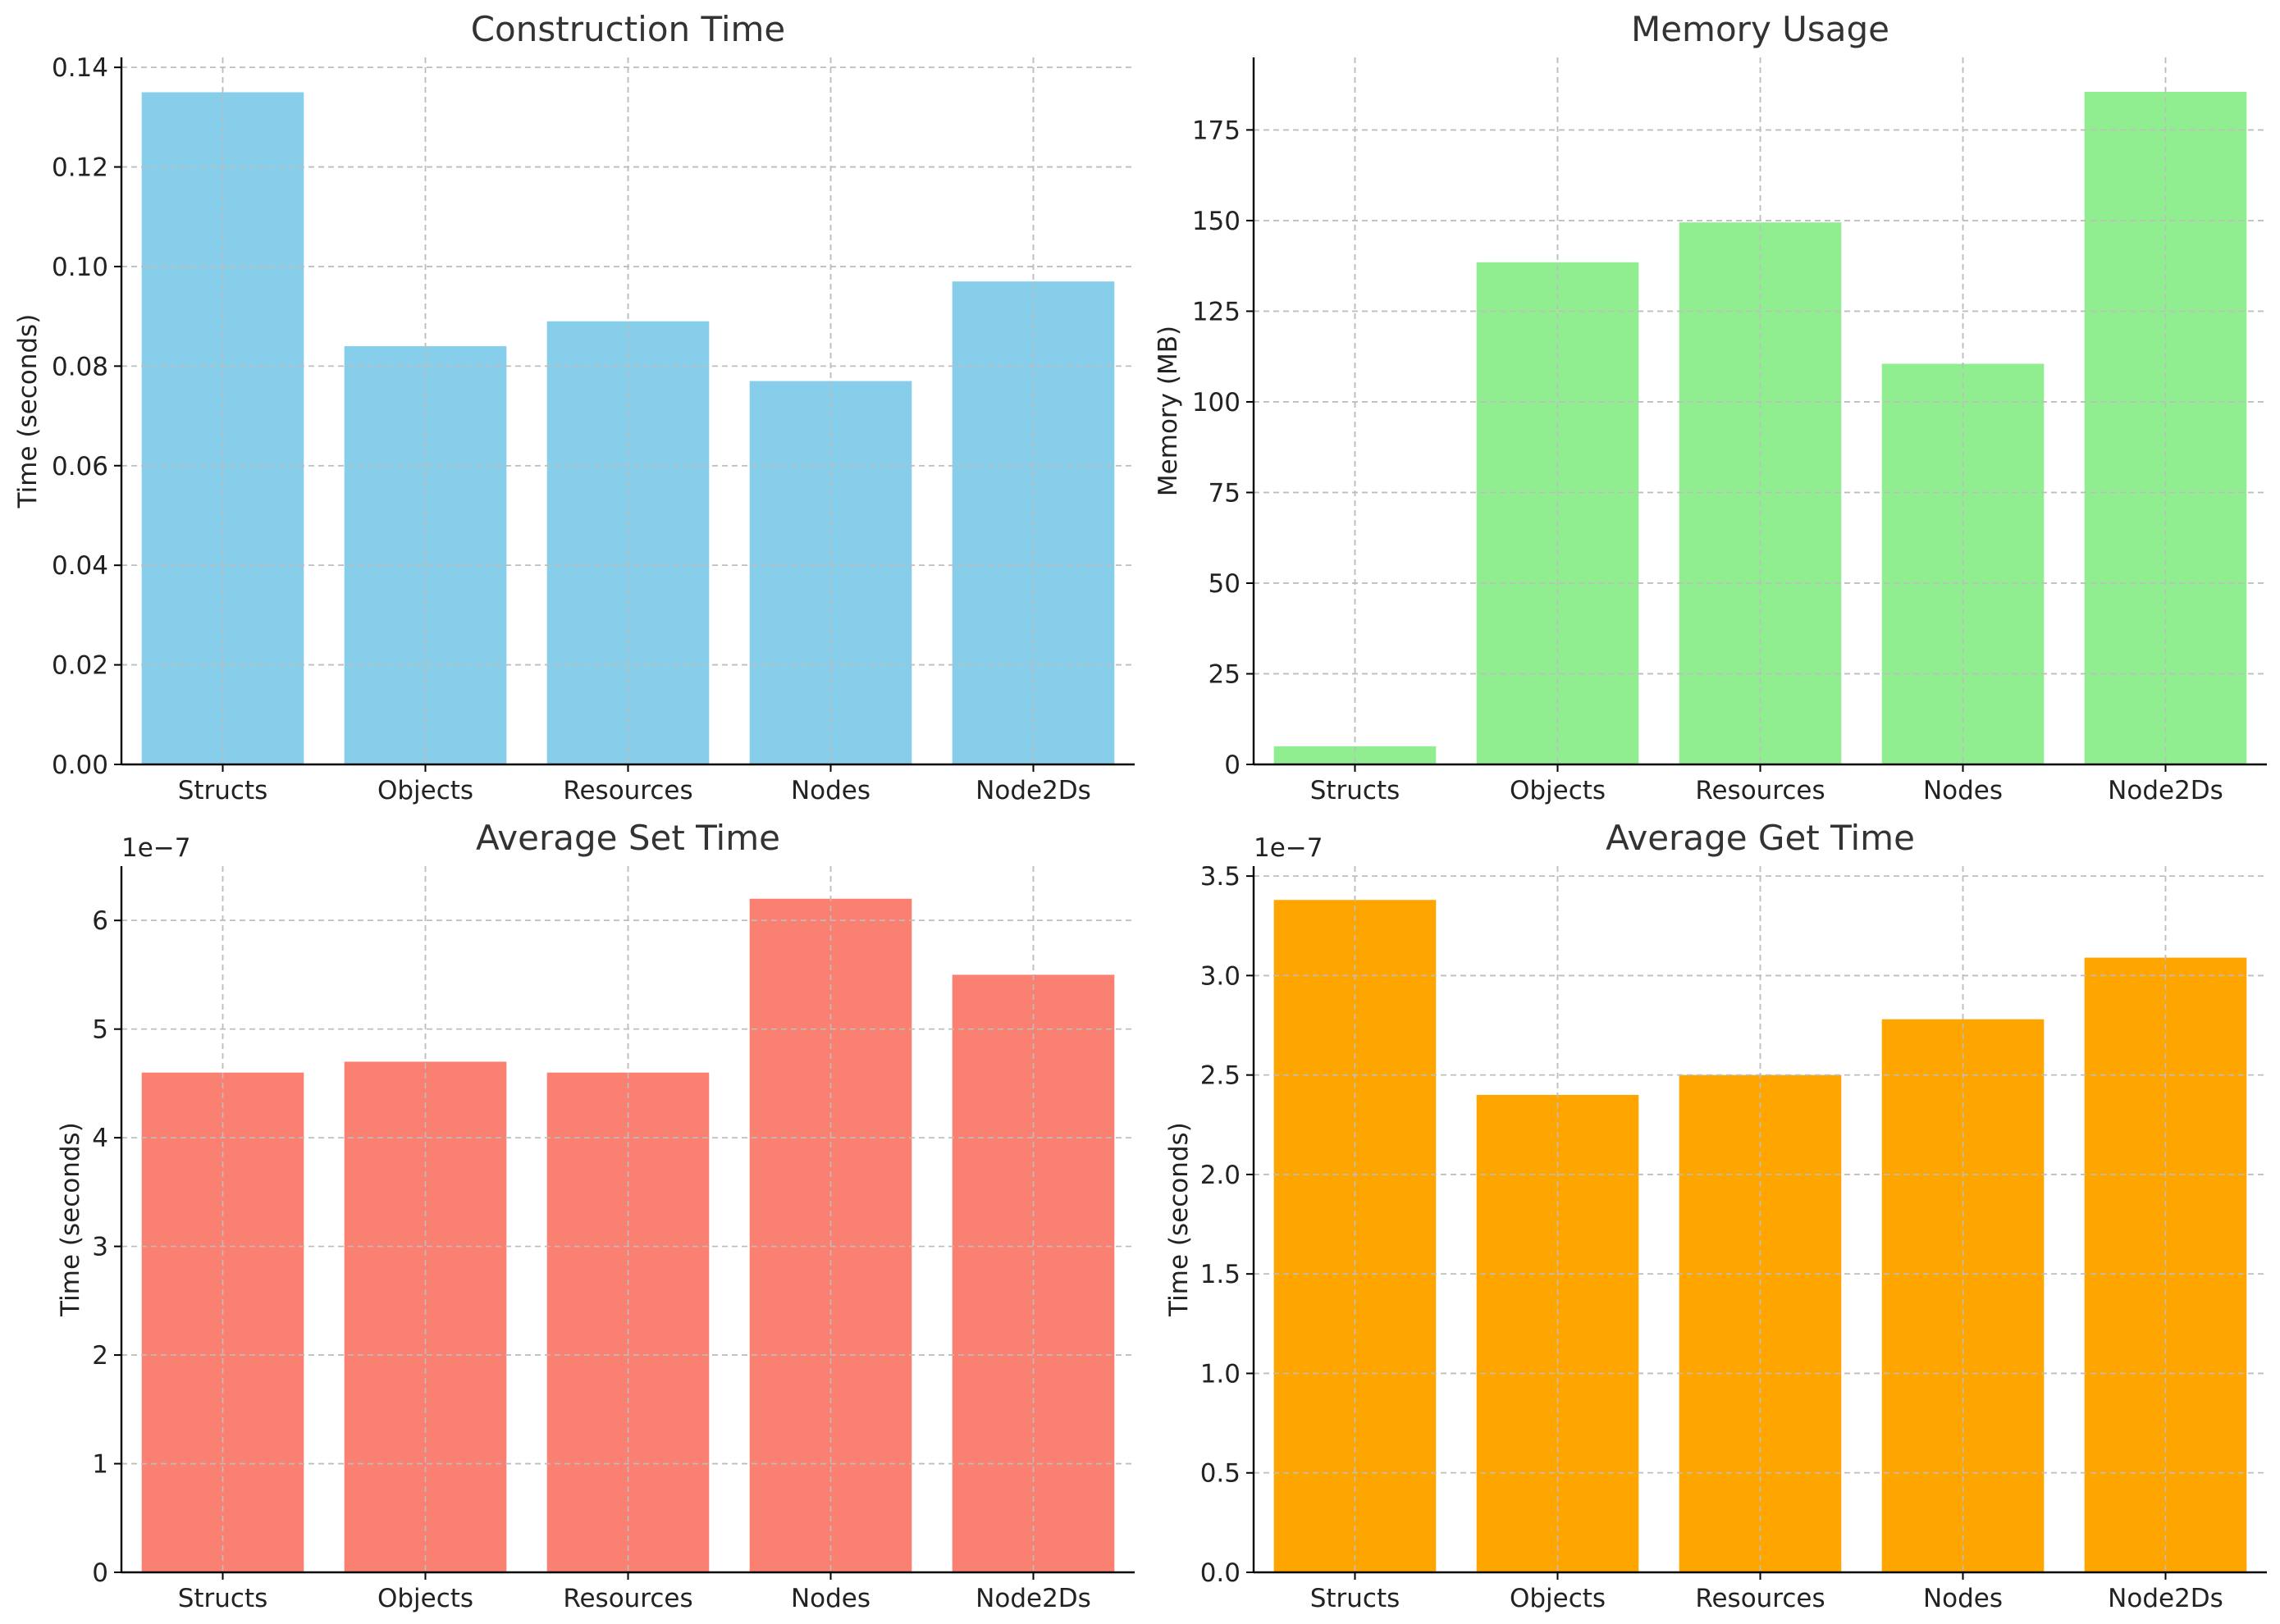 The image size is (2280, 1624). What do you see at coordinates (80, 267) in the screenshot?
I see `y-tick-label: 0.10` at bounding box center [80, 267].